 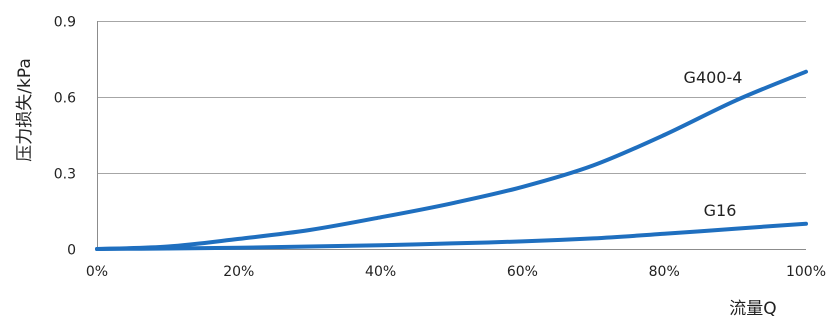 I want to click on x-tick-label: 80%, so click(x=664, y=272).